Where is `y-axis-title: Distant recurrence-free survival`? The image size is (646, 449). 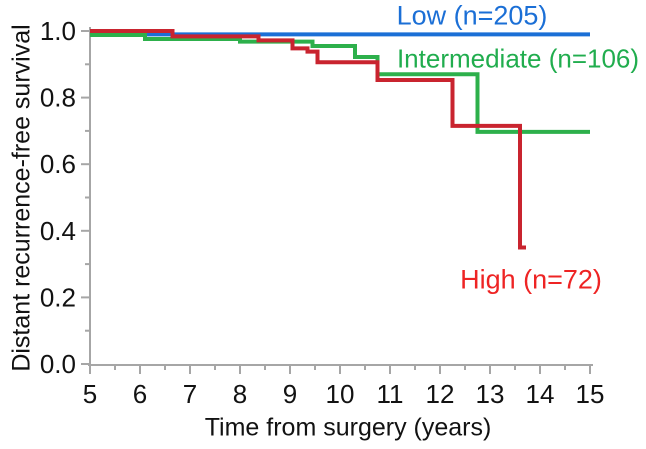
y-axis-title: Distant recurrence-free survival is located at coordinates (21, 198).